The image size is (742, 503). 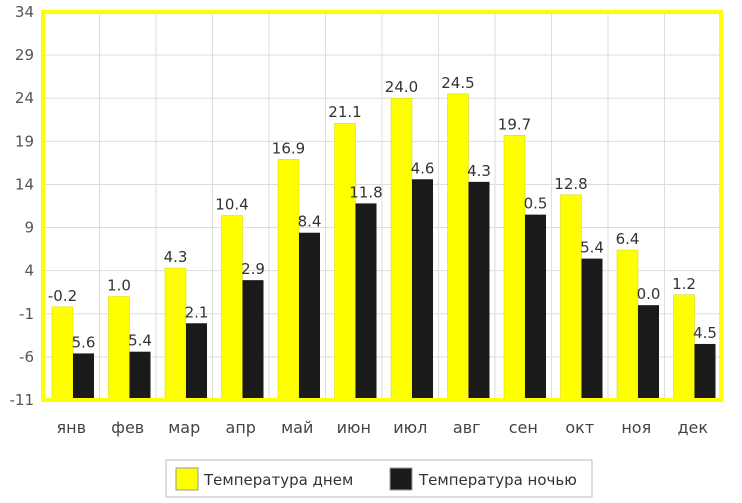 What do you see at coordinates (310, 222) in the screenshot?
I see `data-label-night: 8.4` at bounding box center [310, 222].